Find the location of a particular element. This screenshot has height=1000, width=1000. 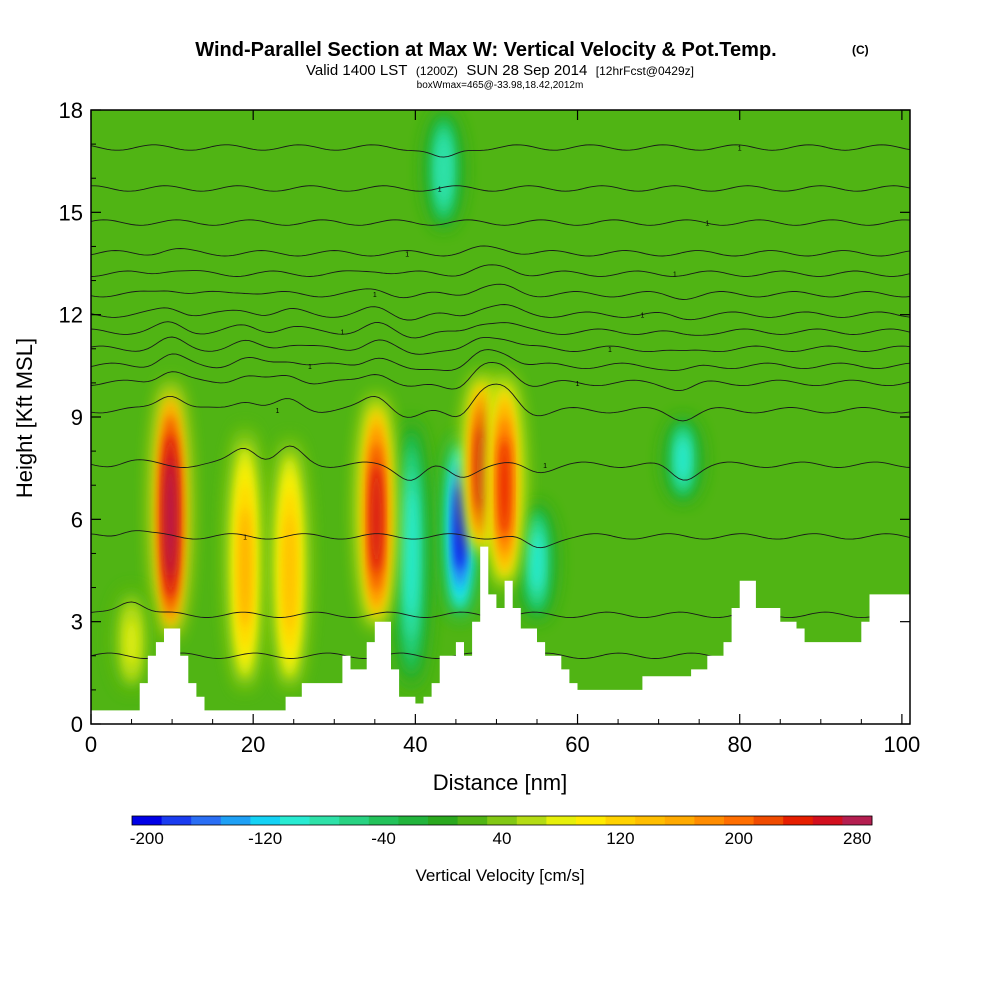

colorbar-tick-label: 200 is located at coordinates (739, 838).